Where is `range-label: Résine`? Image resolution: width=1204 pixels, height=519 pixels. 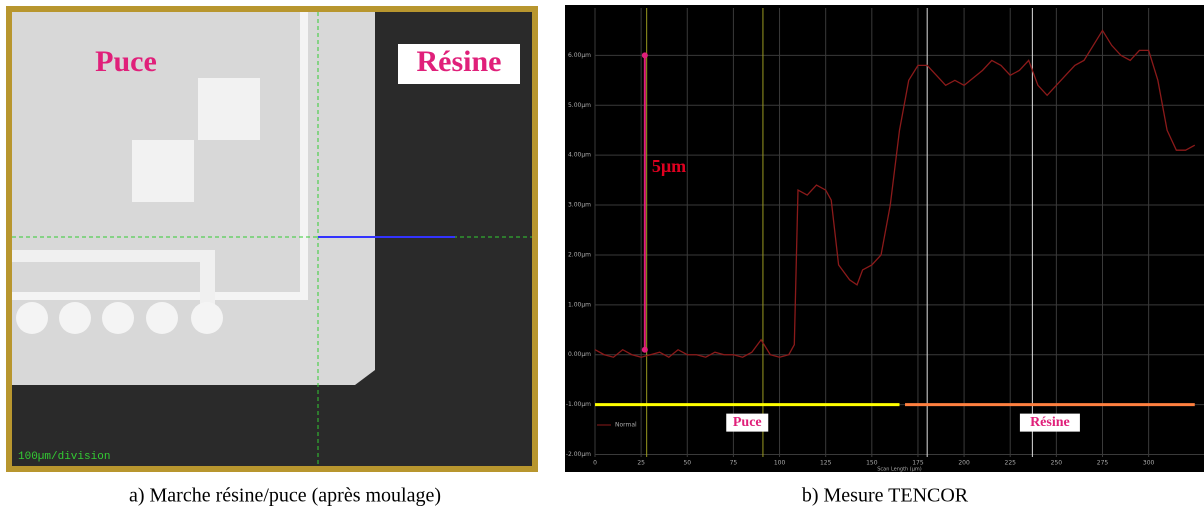
range-label: Résine is located at coordinates (1050, 422).